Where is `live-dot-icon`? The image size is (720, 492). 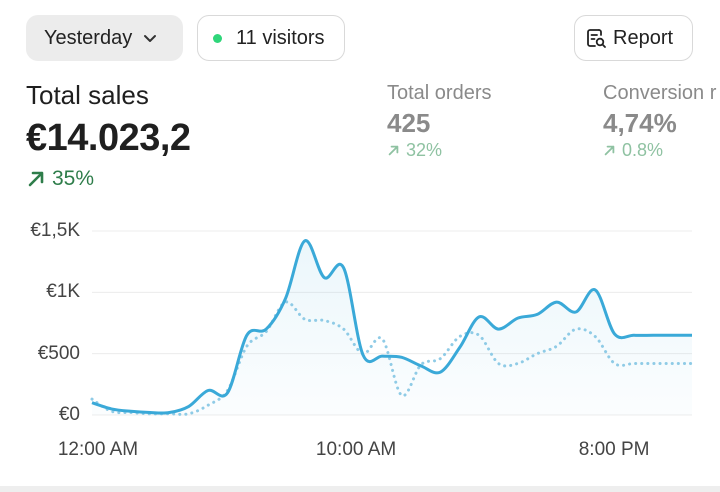 live-dot-icon is located at coordinates (217, 38).